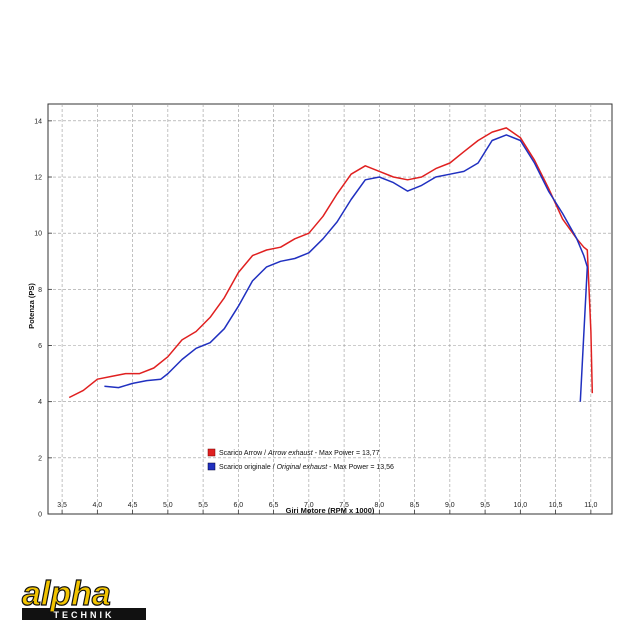  I want to click on x-tick-label: 9,0, so click(450, 505).